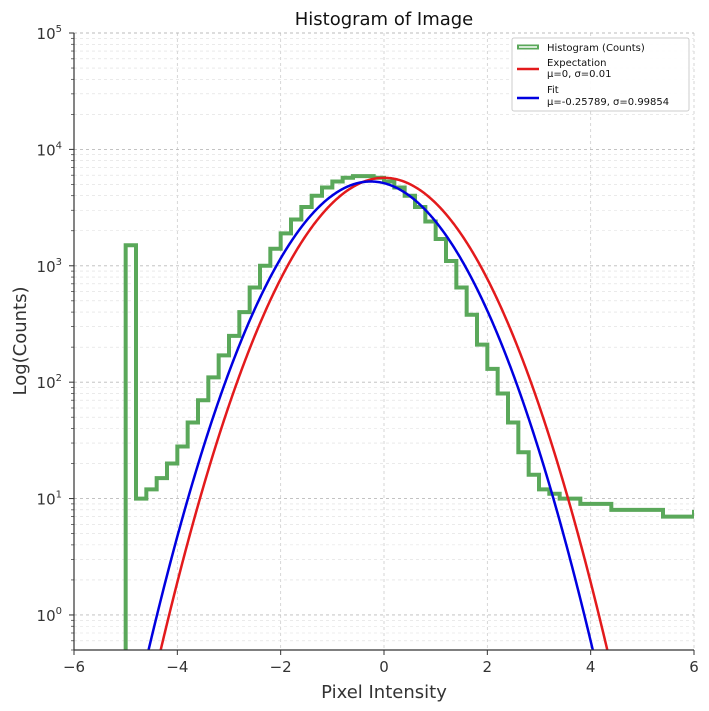  What do you see at coordinates (49, 615) in the screenshot?
I see `y-tick-label: 10⁰` at bounding box center [49, 615].